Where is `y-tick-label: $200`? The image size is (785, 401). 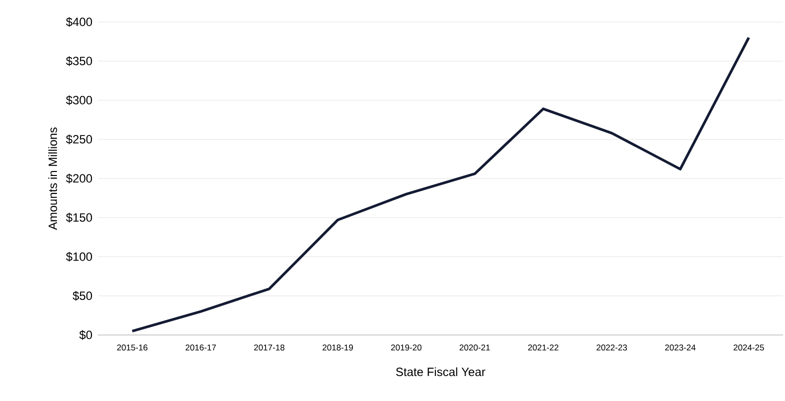 y-tick-label: $200 is located at coordinates (79, 179).